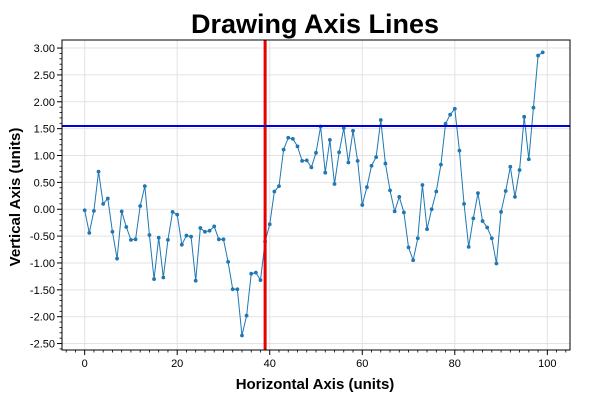 This screenshot has height=400, width=600. Describe the element at coordinates (44, 210) in the screenshot. I see `y-tick-label: 0.00` at that location.